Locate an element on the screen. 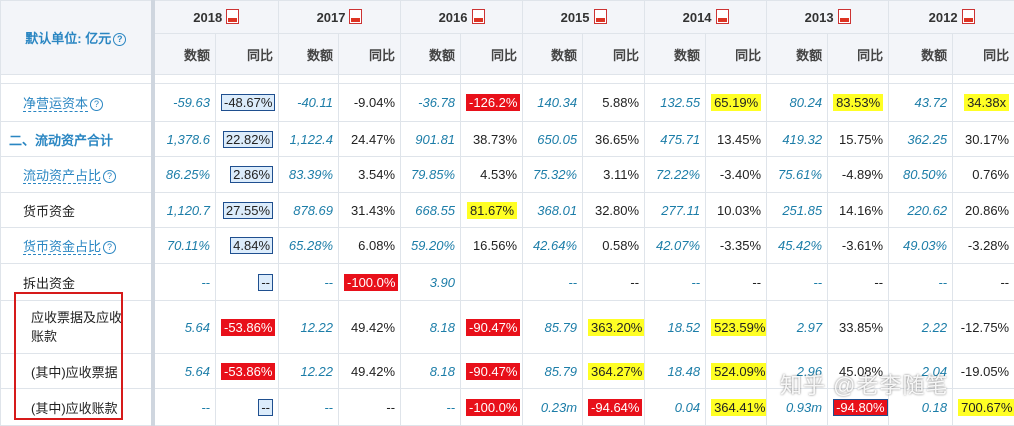 This screenshot has height=426, width=1014. yoy-cell: 5.88% is located at coordinates (614, 103).